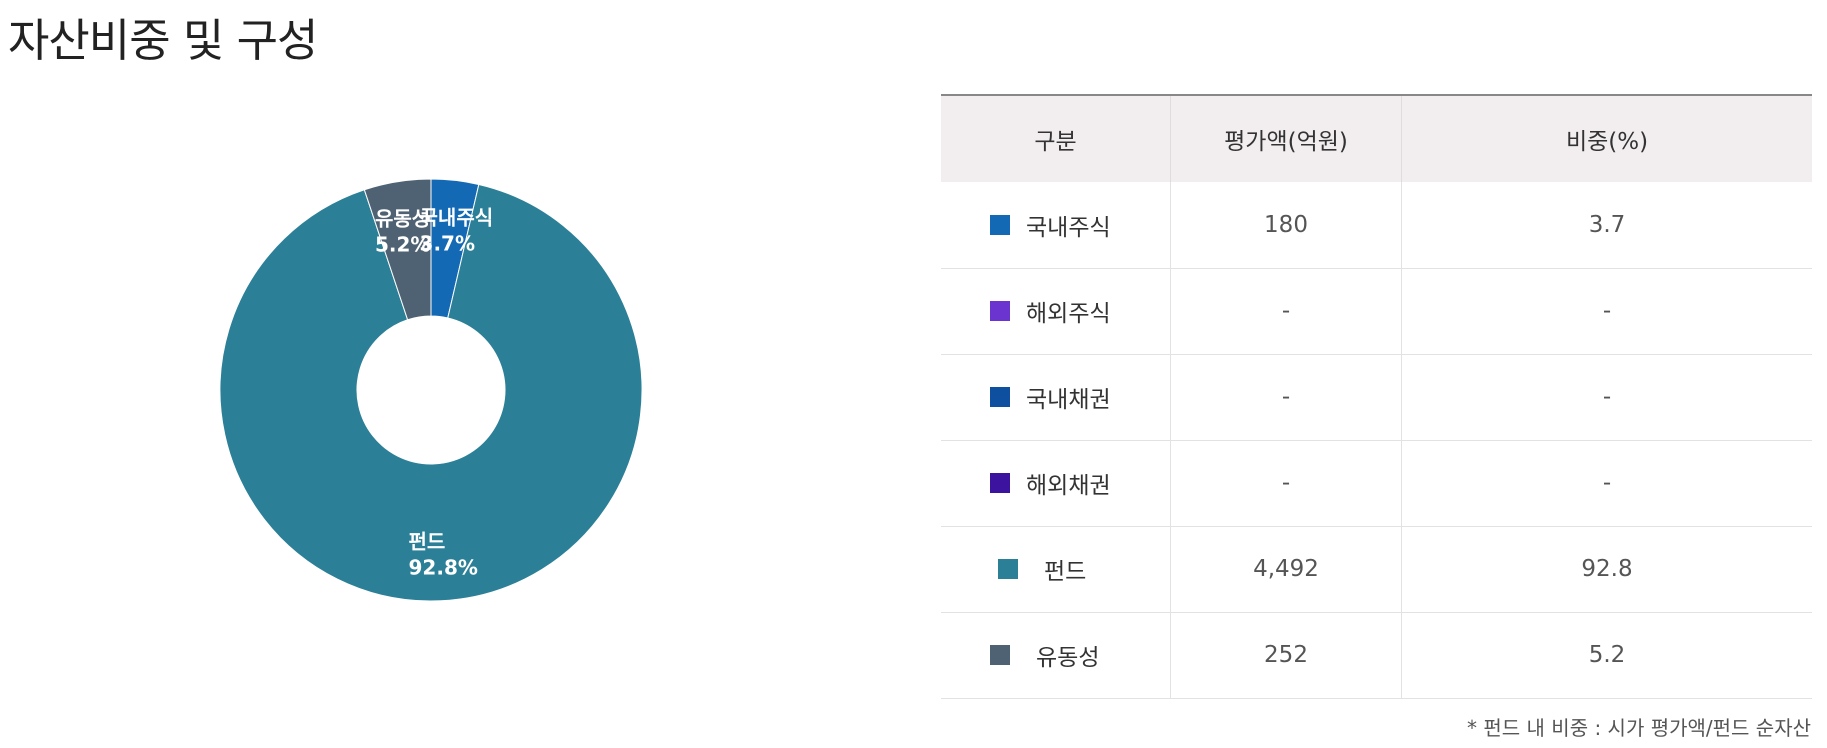 This screenshot has height=748, width=1827. I want to click on table-header-row: 구분 평가액(억원) 비중(%), so click(1376, 138).